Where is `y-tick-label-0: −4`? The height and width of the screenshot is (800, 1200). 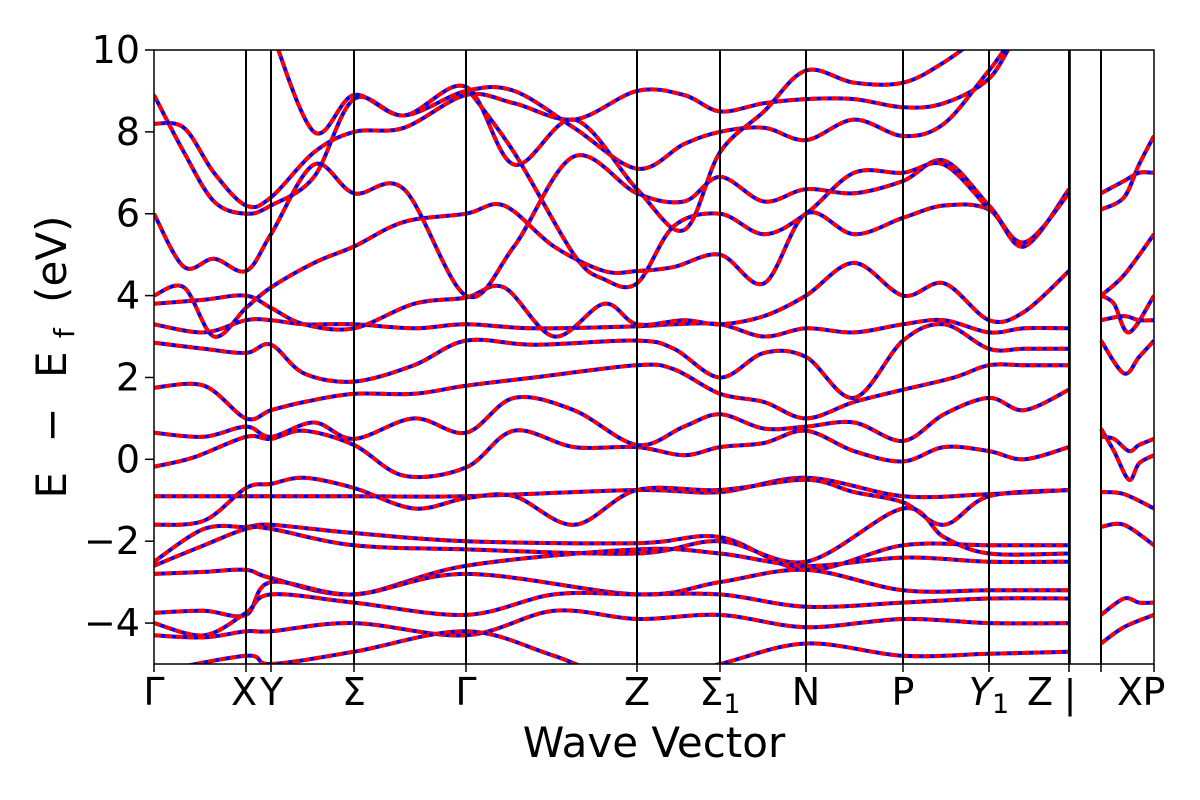
y-tick-label-0: −4 is located at coordinates (112, 623).